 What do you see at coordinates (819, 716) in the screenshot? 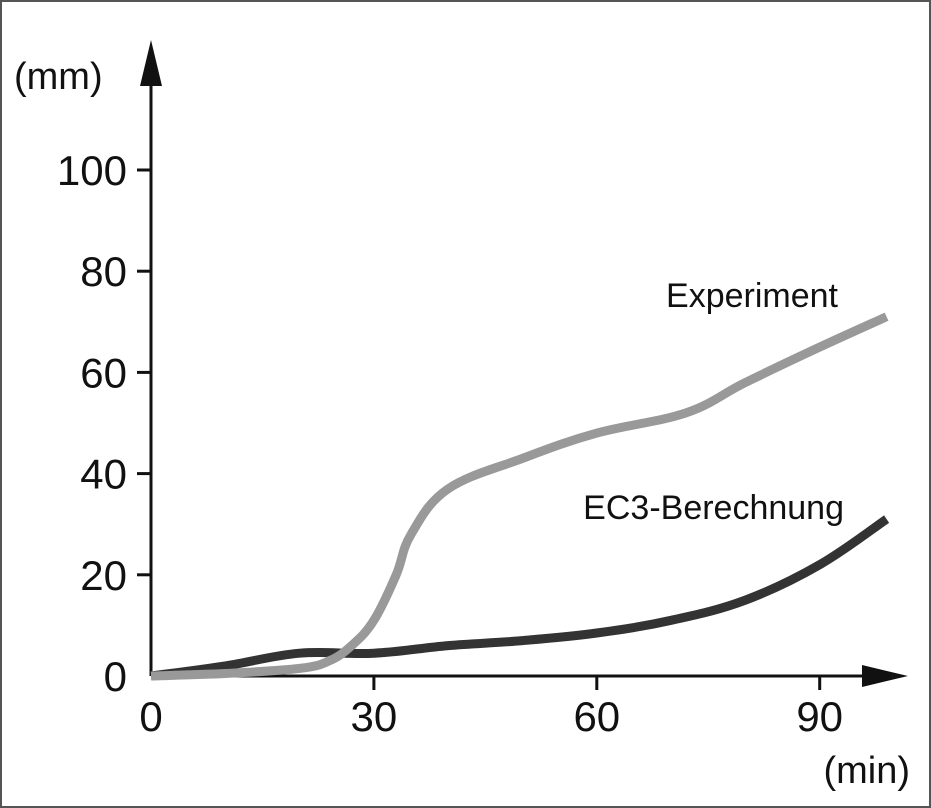
I see `x-tick-label: 90` at bounding box center [819, 716].